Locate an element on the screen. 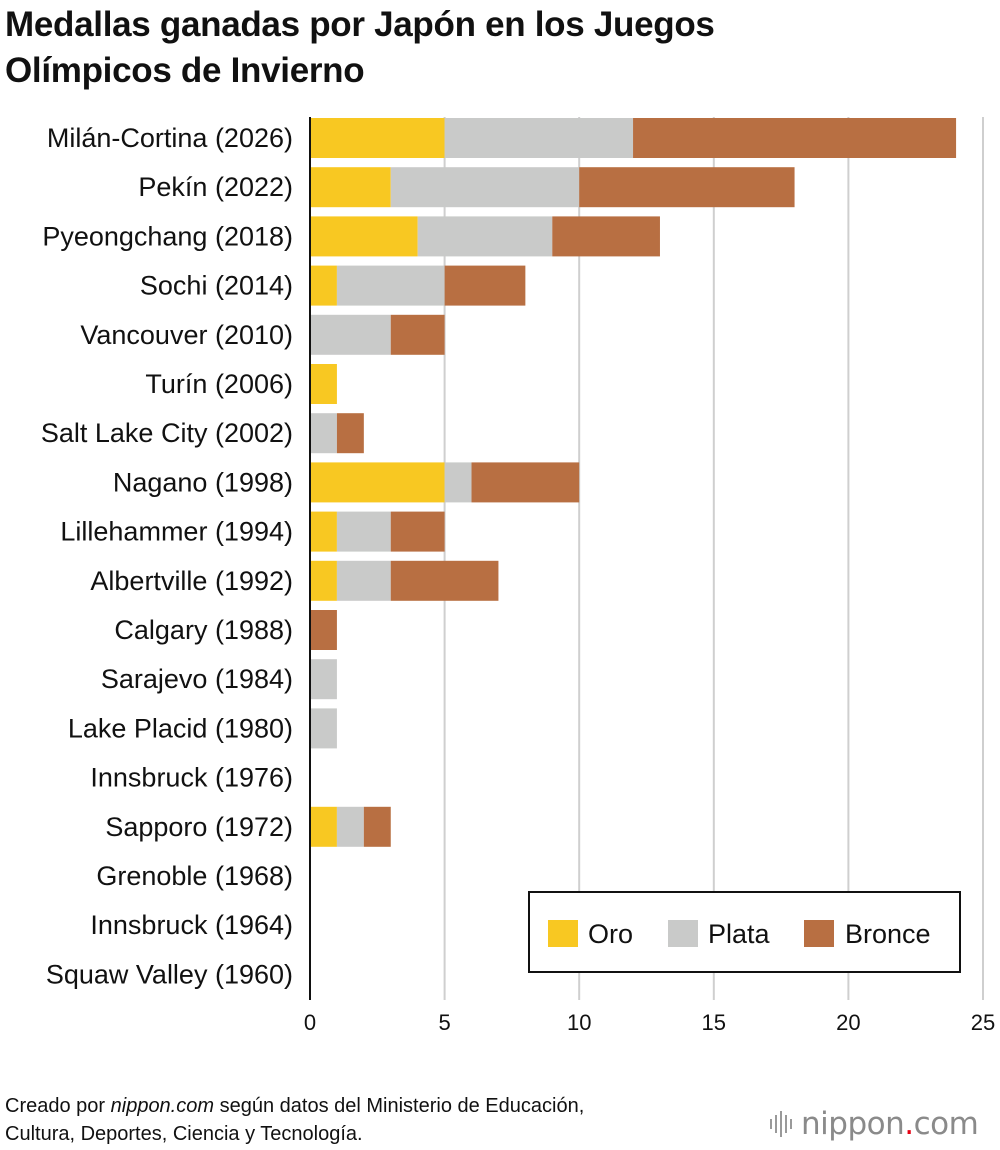 This screenshot has width=1000, height=1150. logo-bars-icon is located at coordinates (782, 1124).